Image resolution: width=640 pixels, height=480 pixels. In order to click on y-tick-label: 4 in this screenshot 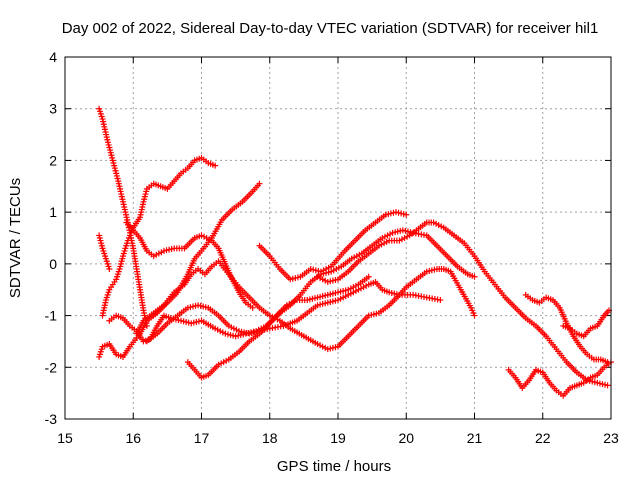, I will do `click(53, 57)`.